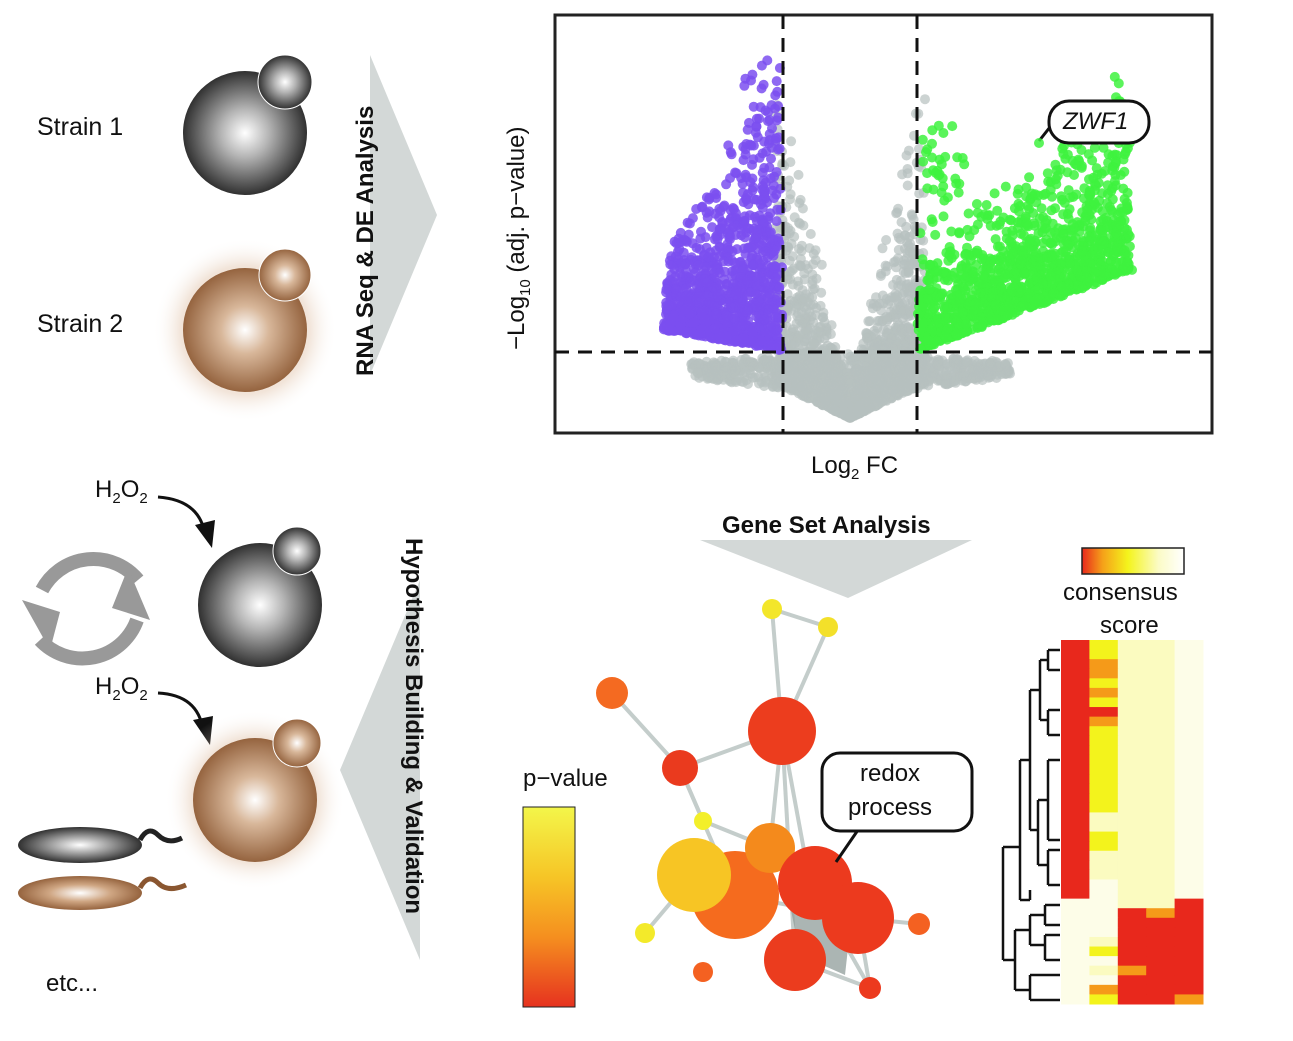 The image size is (1293, 1041). I want to click on strain-1-cell, so click(248, 124).